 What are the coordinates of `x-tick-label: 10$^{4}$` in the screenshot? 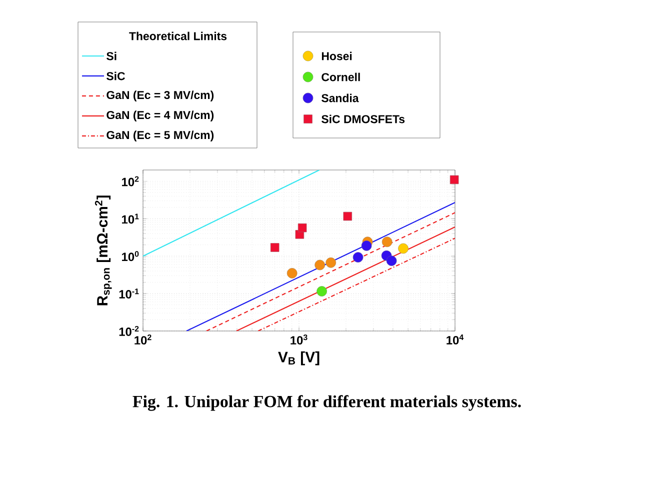 It's located at (455, 339).